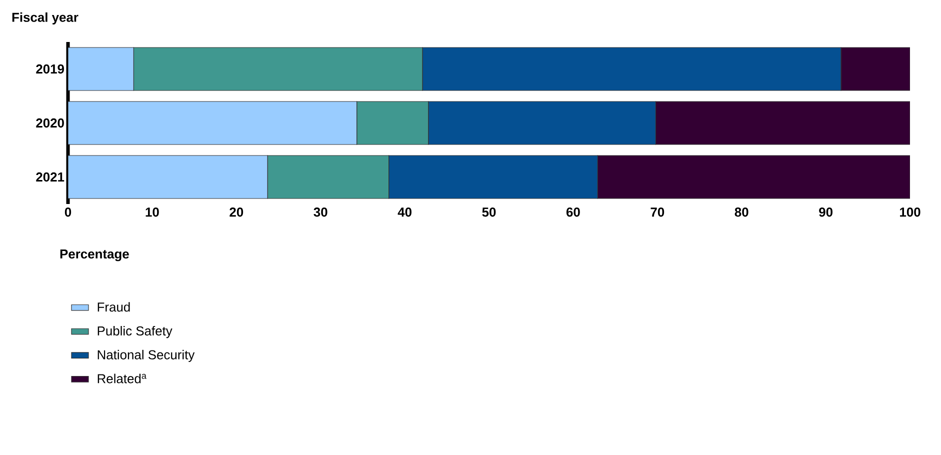 The width and height of the screenshot is (941, 455). Describe the element at coordinates (741, 212) in the screenshot. I see `x-tick-label: 80` at that location.